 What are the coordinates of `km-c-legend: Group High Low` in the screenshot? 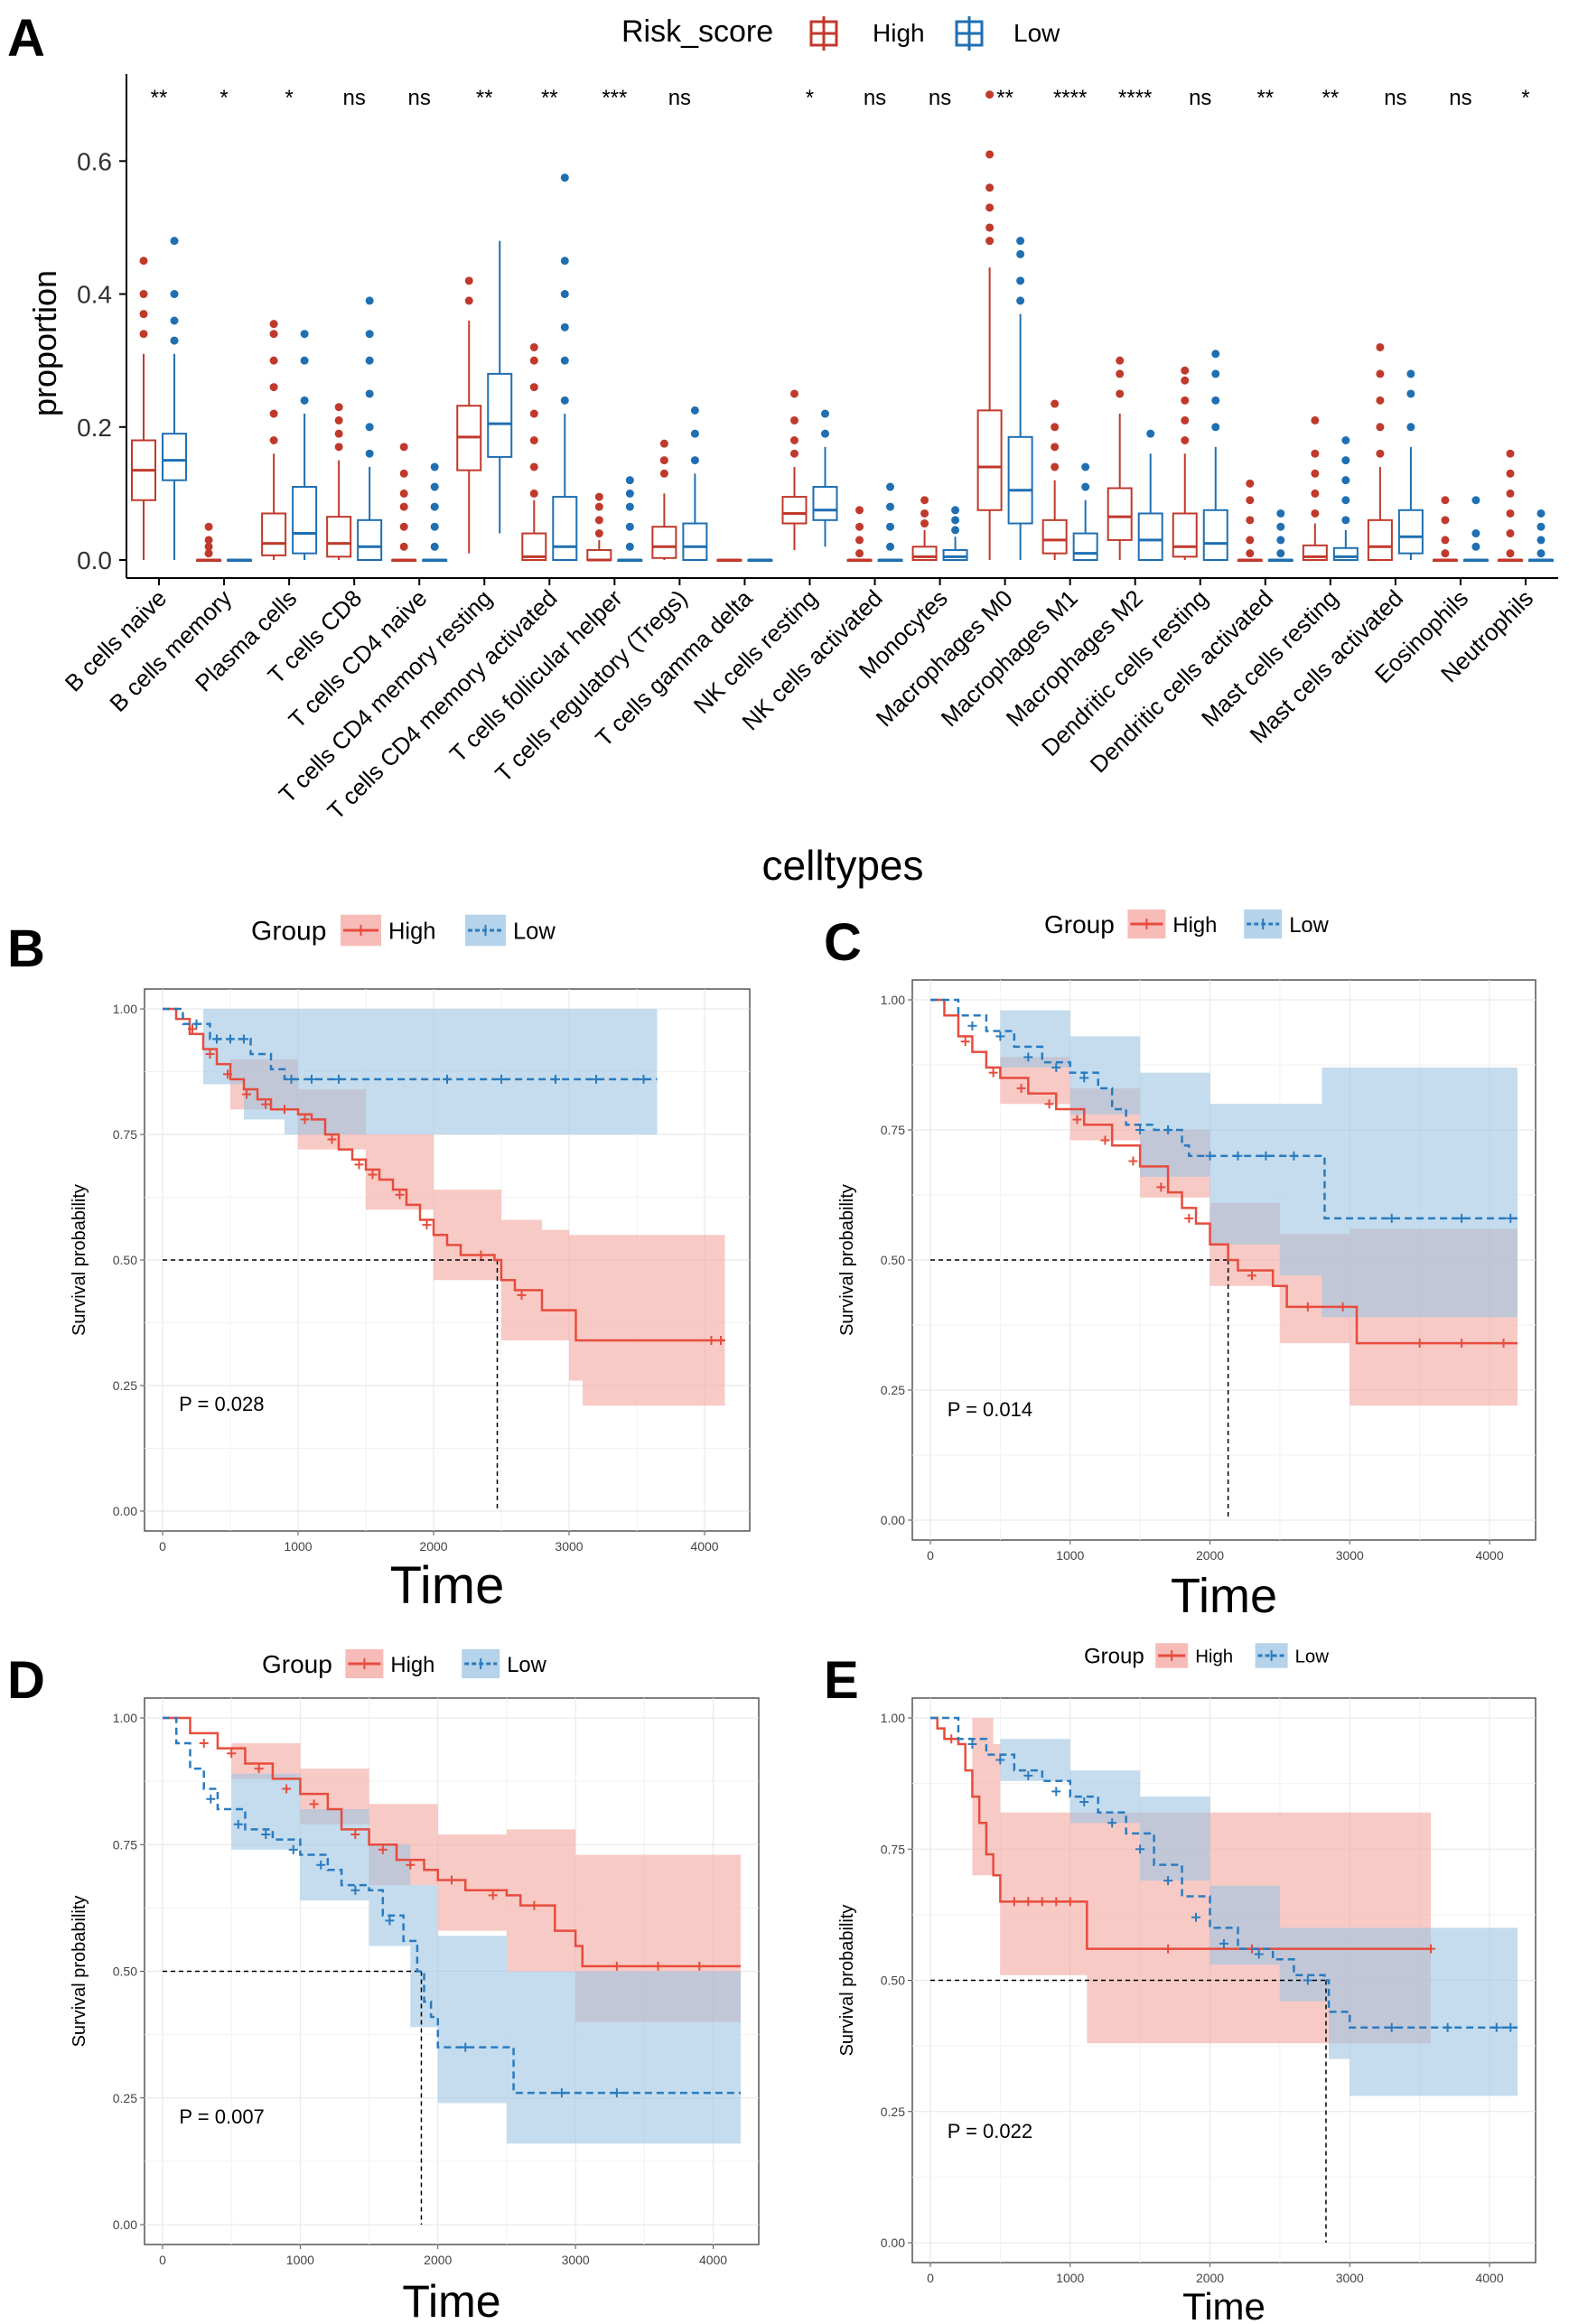 It's located at (1187, 924).